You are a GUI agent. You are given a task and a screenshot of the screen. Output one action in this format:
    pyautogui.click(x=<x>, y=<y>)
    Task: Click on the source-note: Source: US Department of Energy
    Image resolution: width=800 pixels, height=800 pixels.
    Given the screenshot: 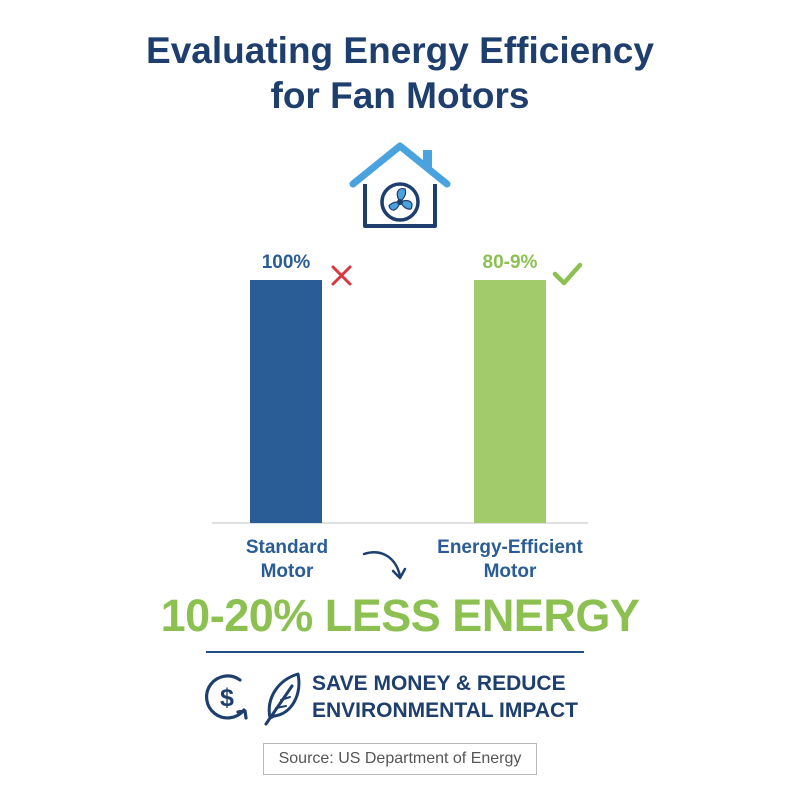 What is the action you would take?
    pyautogui.click(x=400, y=759)
    